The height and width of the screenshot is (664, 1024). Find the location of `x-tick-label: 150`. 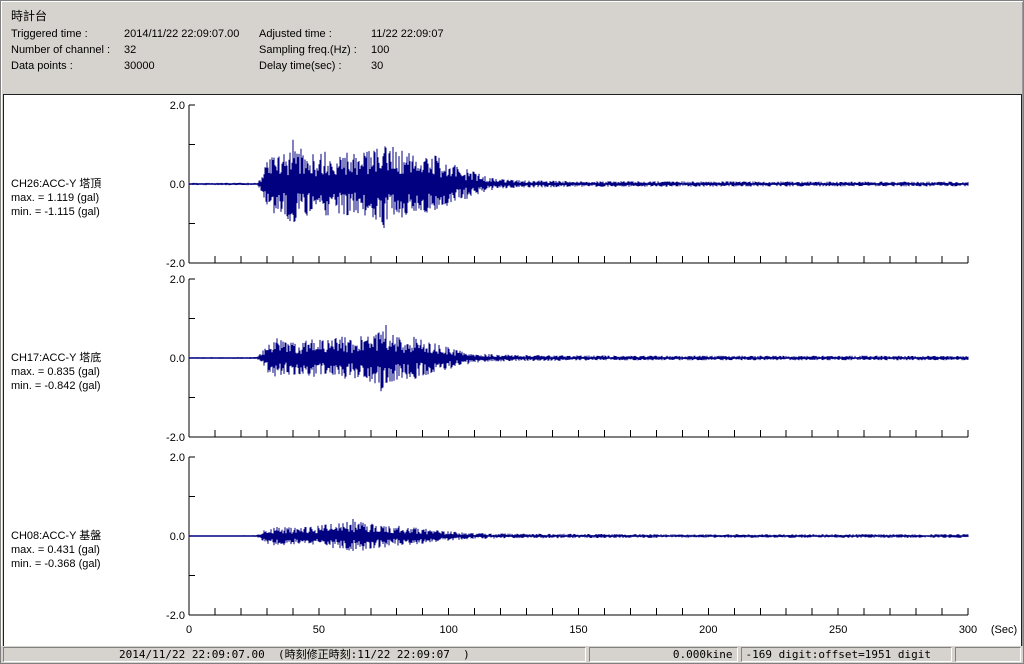

x-tick-label: 150 is located at coordinates (578, 630).